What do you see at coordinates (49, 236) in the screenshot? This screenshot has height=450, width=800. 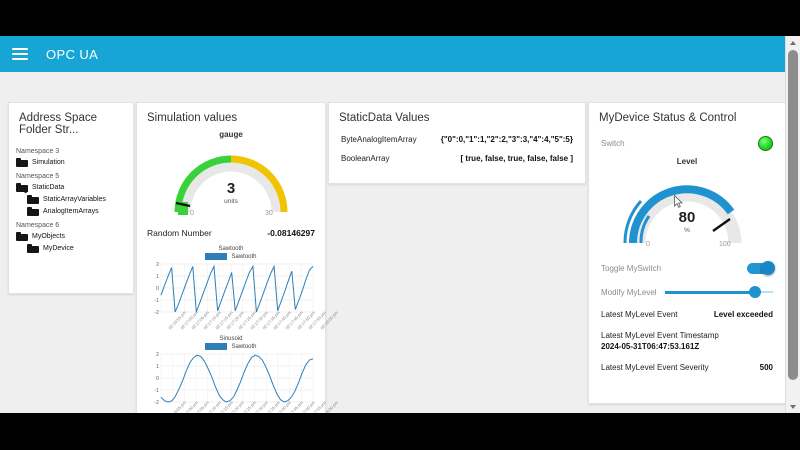 I see `tree-item-label: MyObjects` at bounding box center [49, 236].